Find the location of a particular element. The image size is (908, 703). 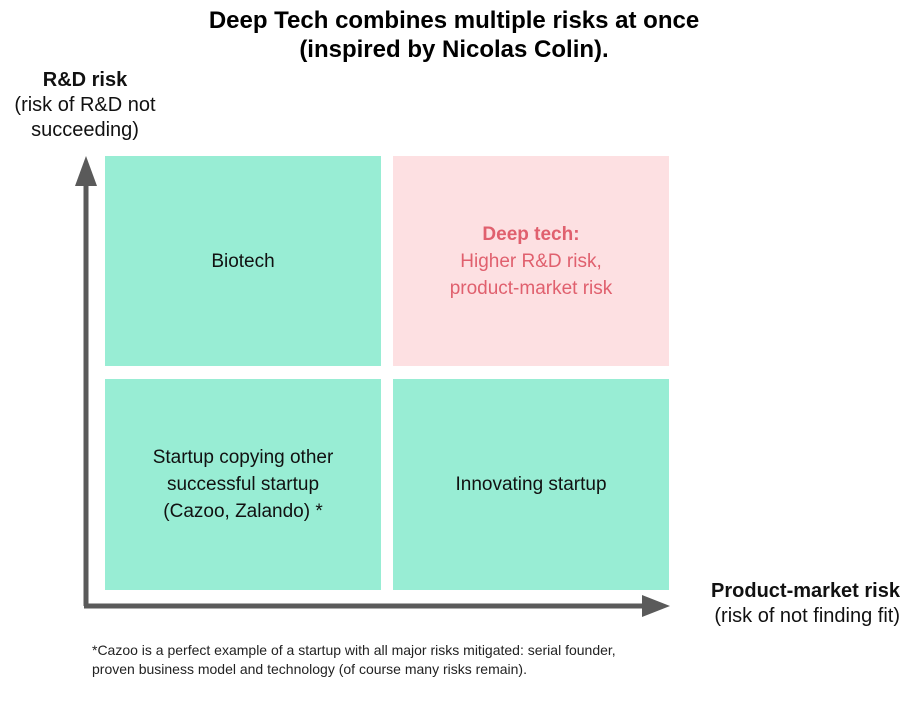

y-axis-subtitle-line-1: (risk of R&D not is located at coordinates (85, 105).